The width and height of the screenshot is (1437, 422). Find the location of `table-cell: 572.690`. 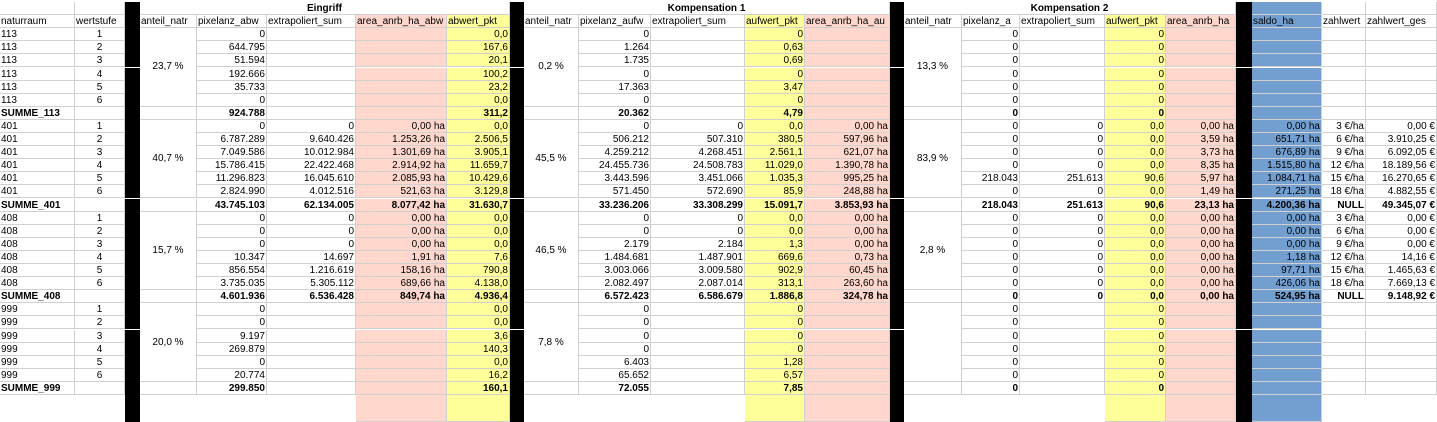

table-cell: 572.690 is located at coordinates (698, 192).